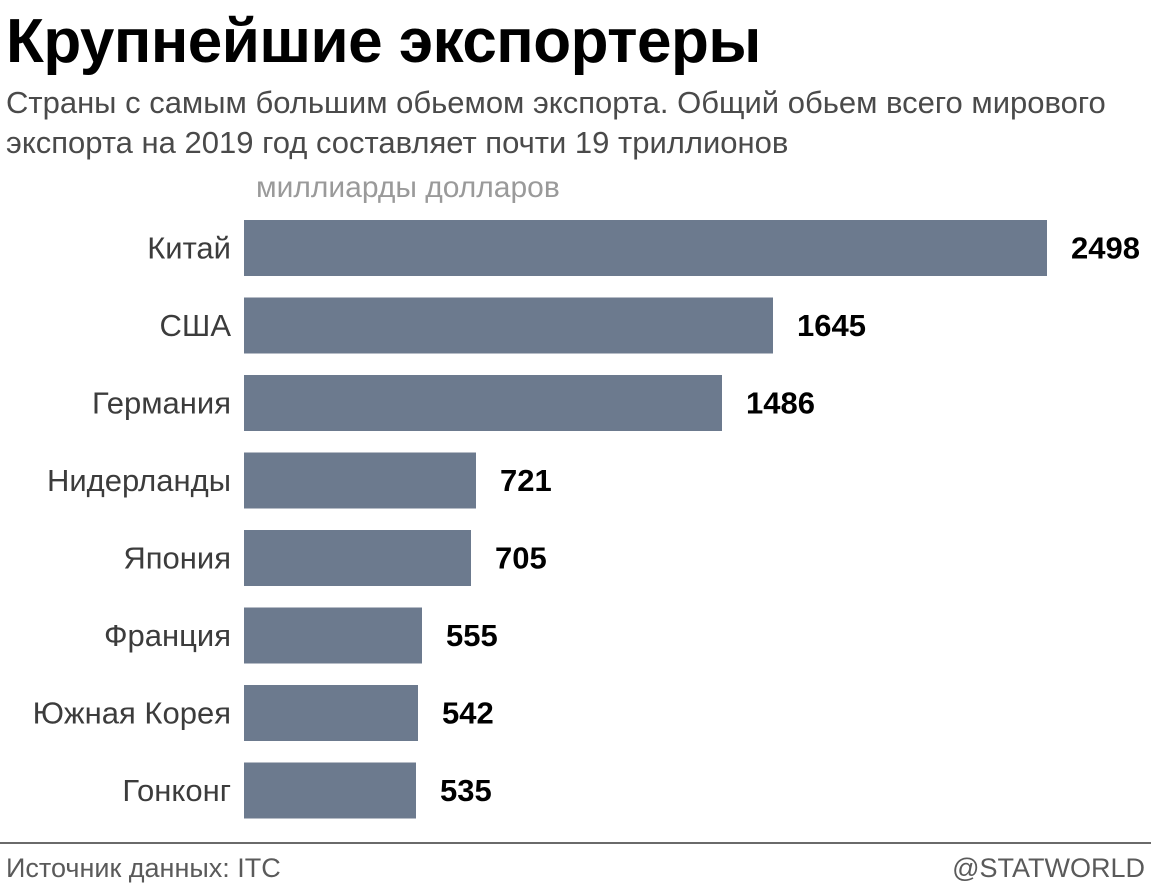  Describe the element at coordinates (521, 558) in the screenshot. I see `value-label: 705` at that location.